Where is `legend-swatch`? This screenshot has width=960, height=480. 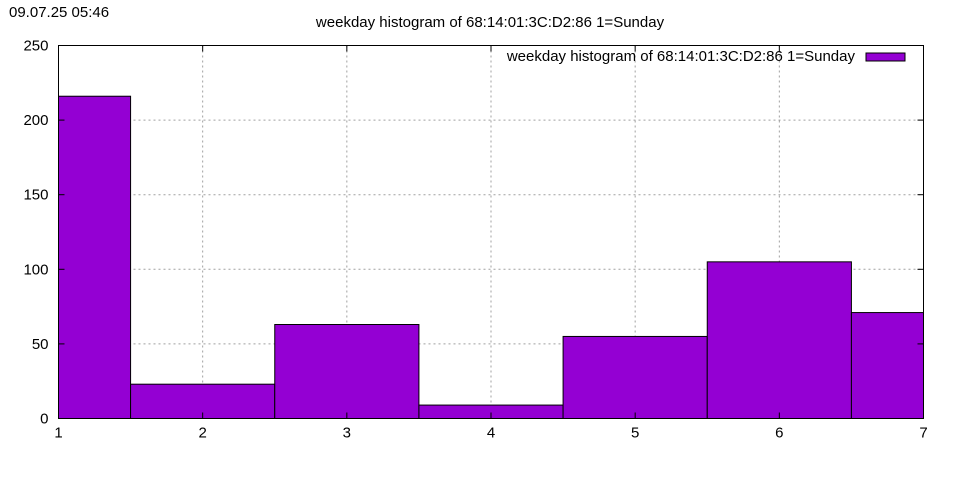
legend-swatch is located at coordinates (885, 57).